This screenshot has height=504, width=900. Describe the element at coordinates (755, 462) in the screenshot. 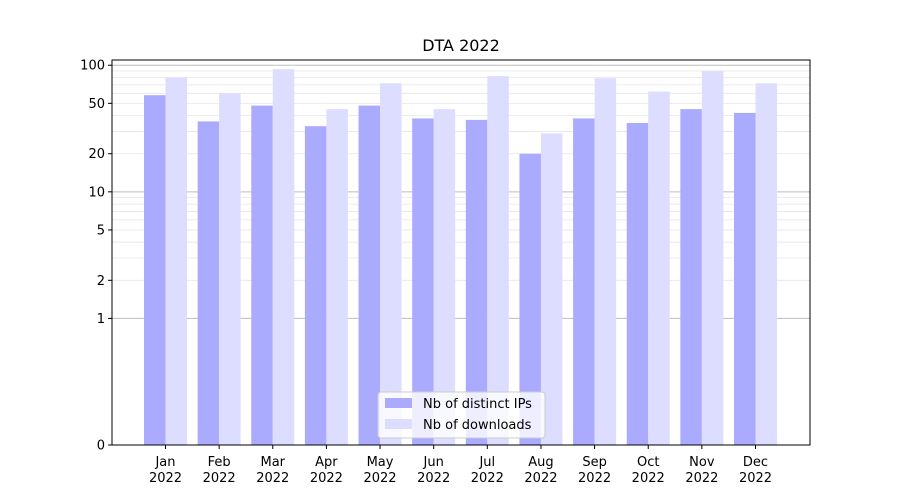

I see `x-tick-label-month: Dec` at that location.